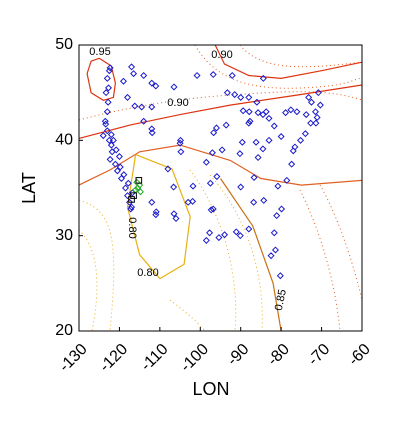  What do you see at coordinates (177, 103) in the screenshot?
I see `contour-label: 0.90` at bounding box center [177, 103].